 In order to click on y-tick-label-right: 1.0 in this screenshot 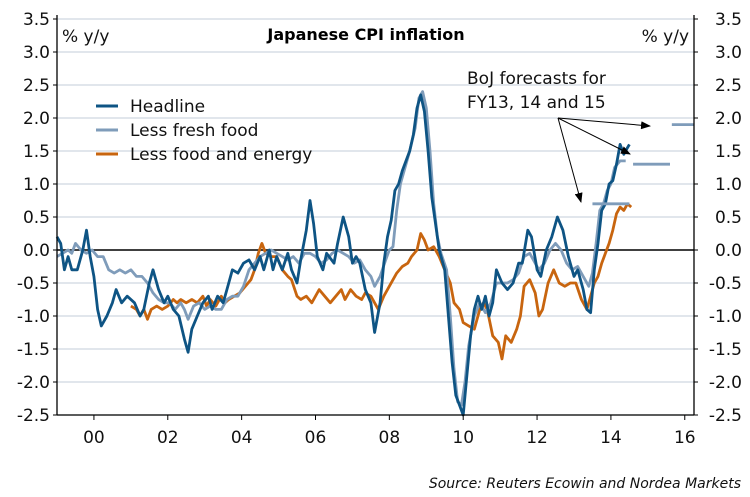, I will do `click(728, 185)`.